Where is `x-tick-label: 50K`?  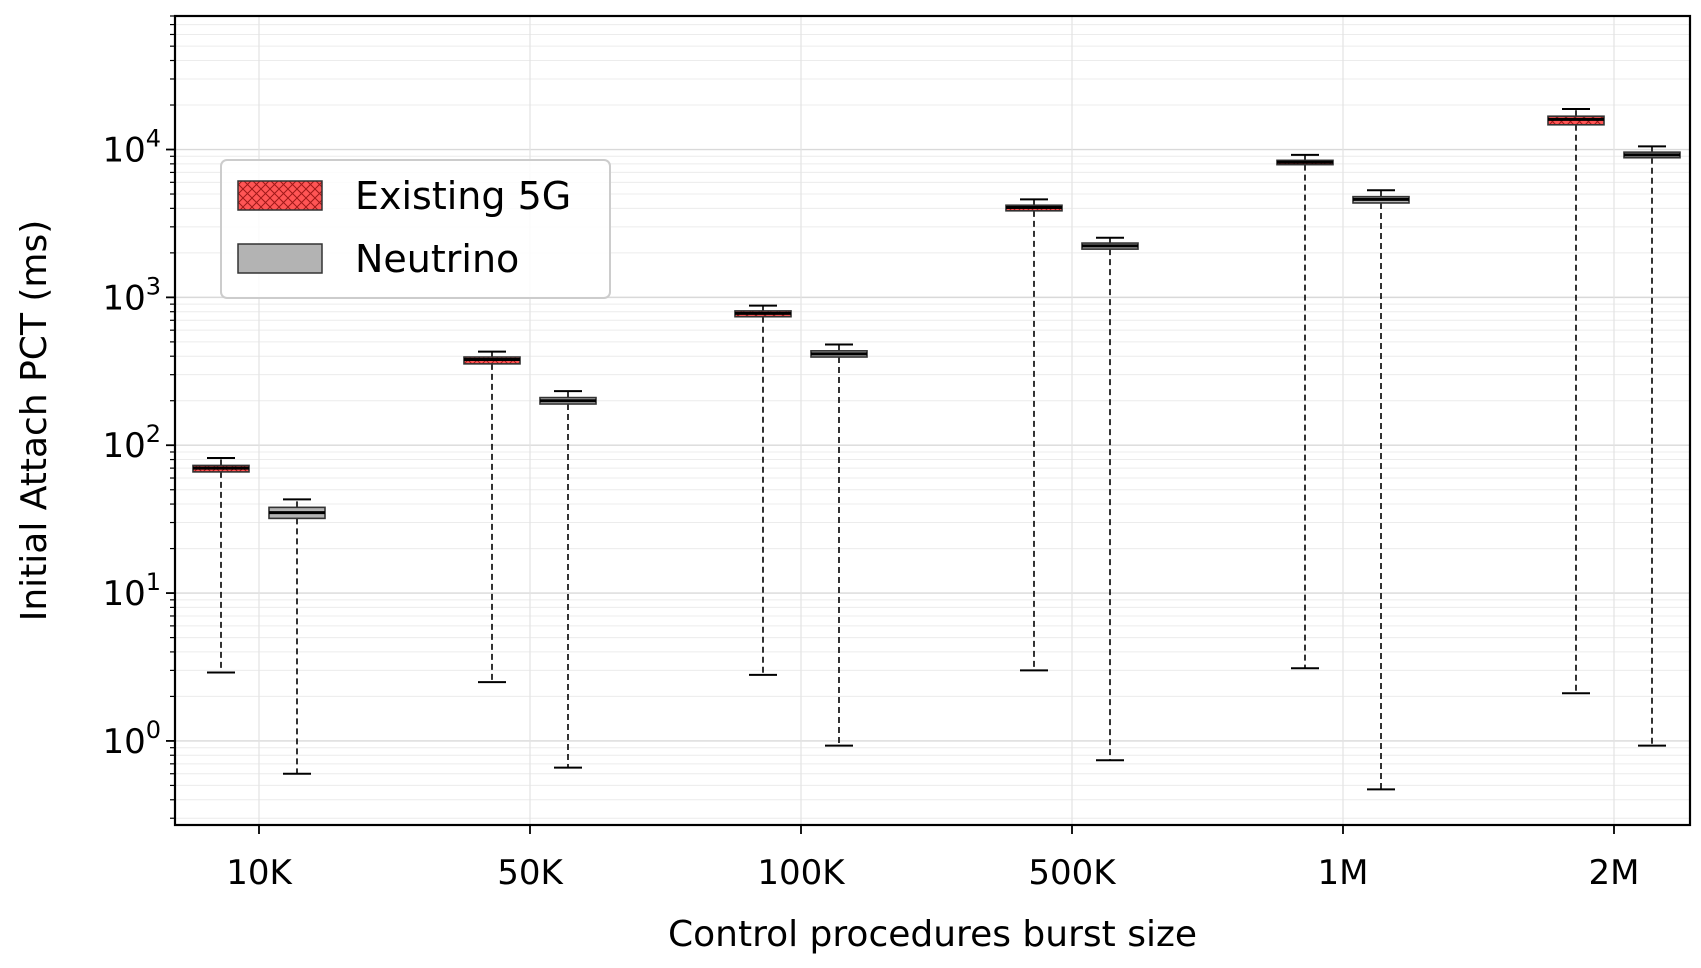 x-tick-label: 50K is located at coordinates (530, 873).